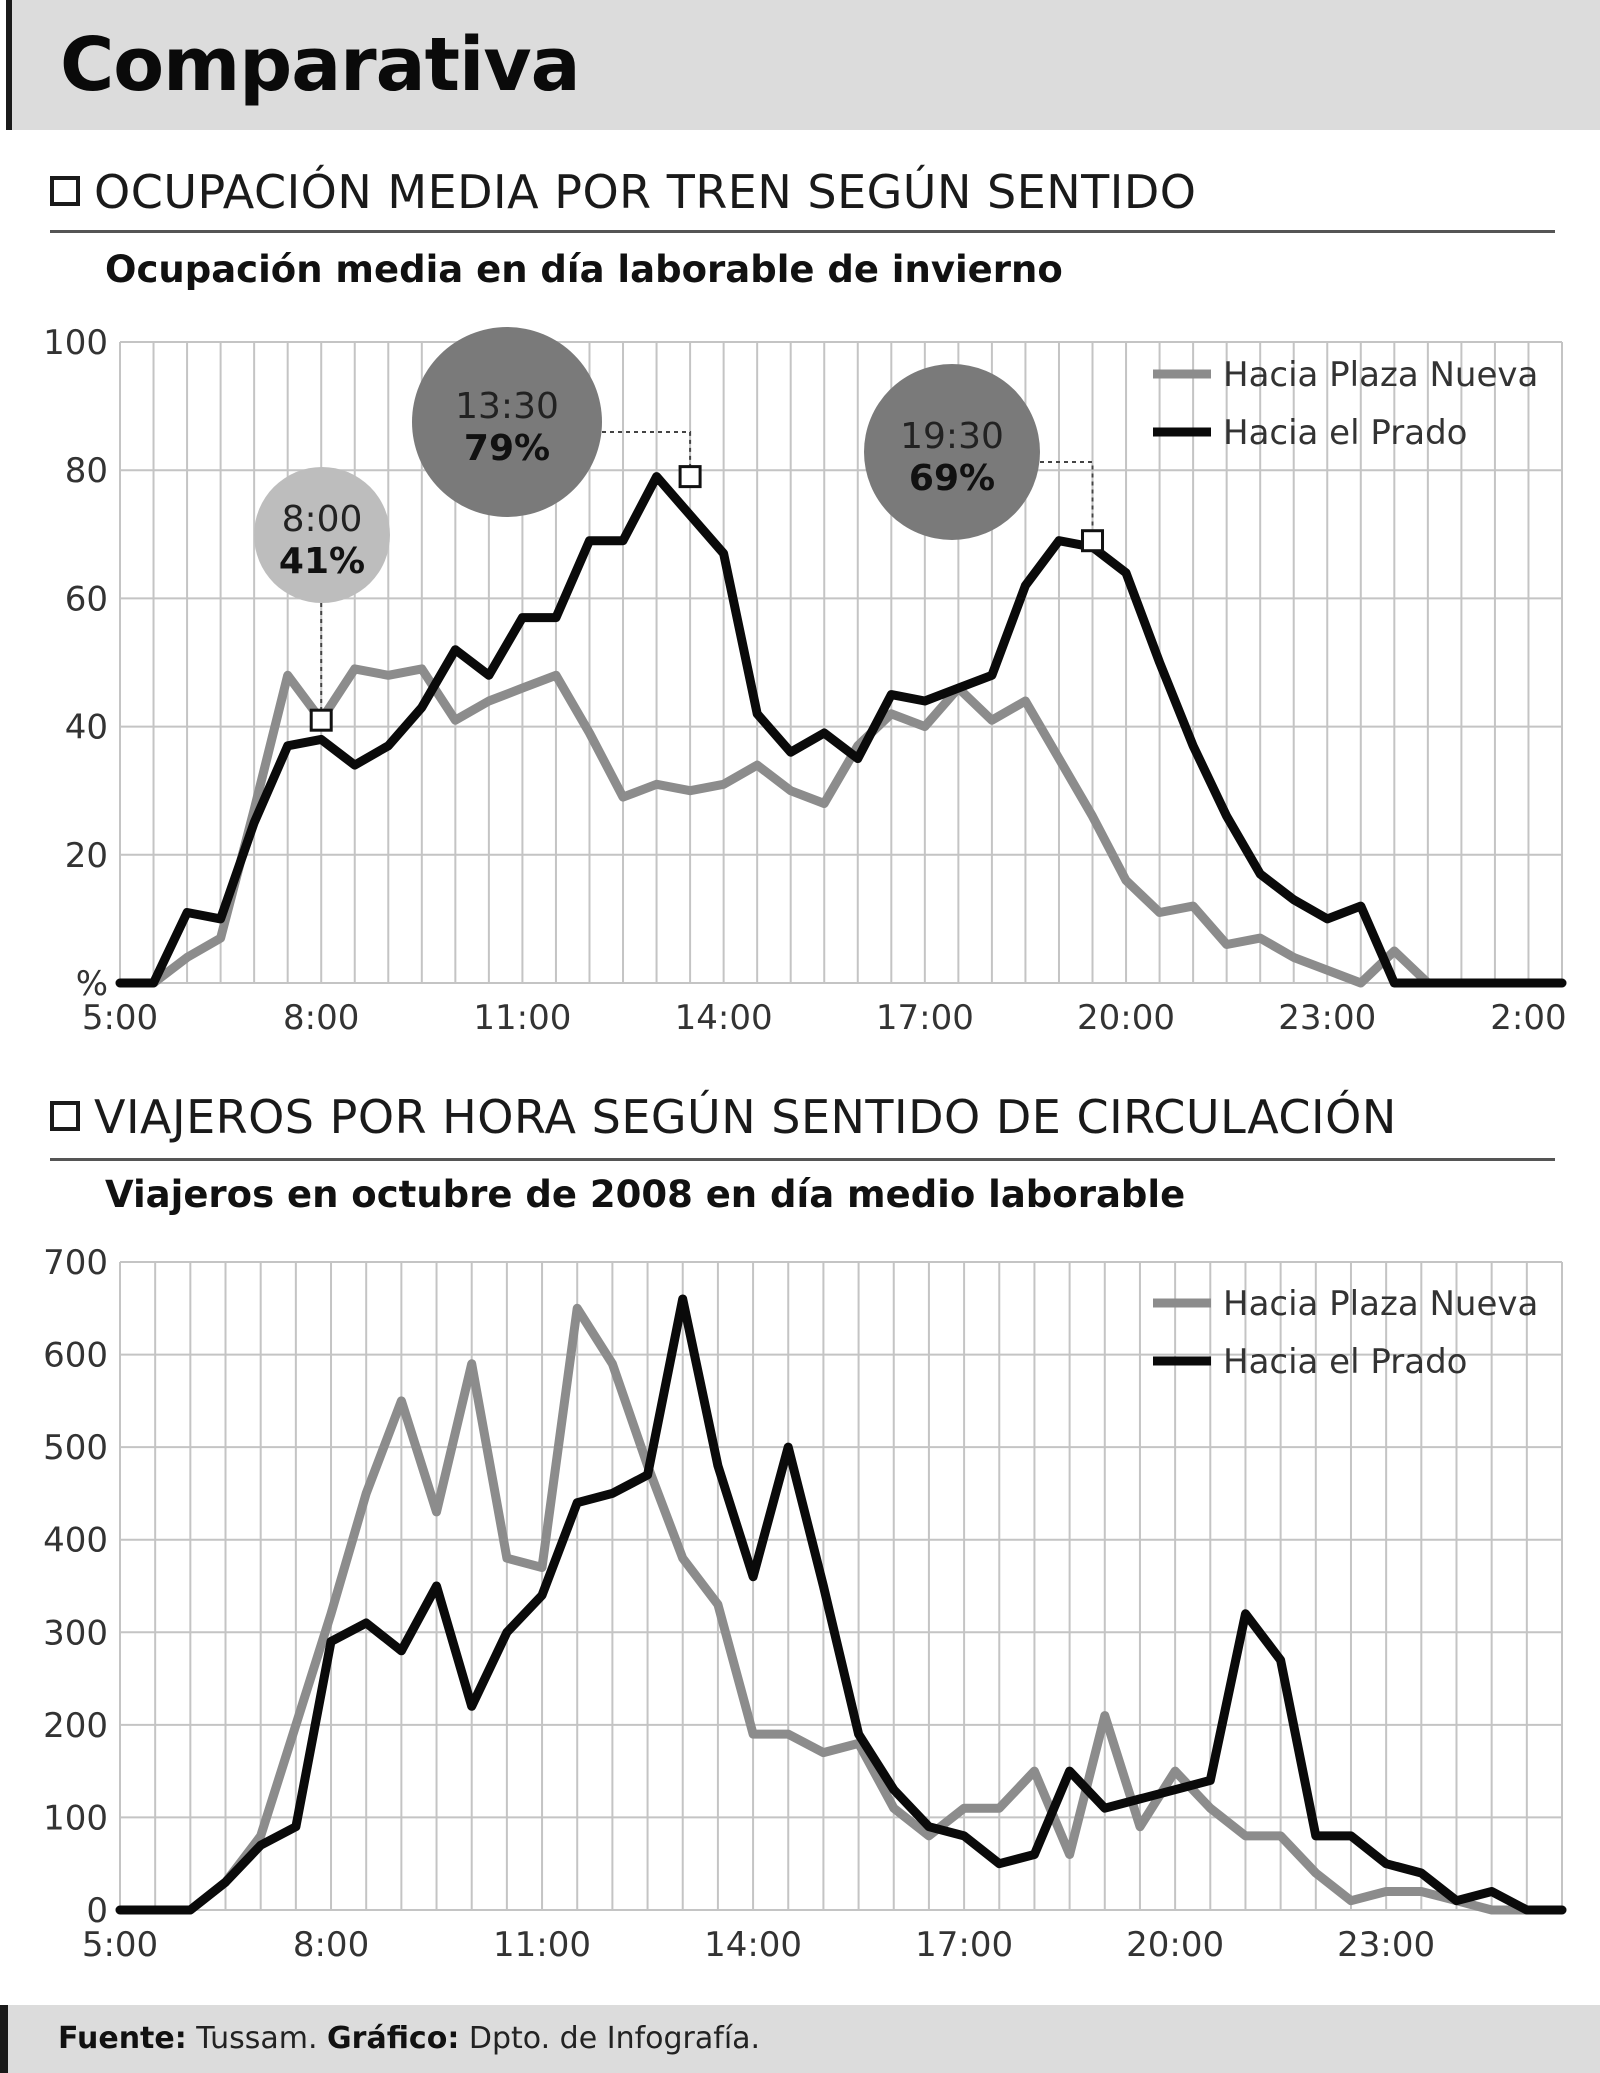 This screenshot has height=2073, width=1600. I want to click on callout-value: 69%, so click(952, 478).